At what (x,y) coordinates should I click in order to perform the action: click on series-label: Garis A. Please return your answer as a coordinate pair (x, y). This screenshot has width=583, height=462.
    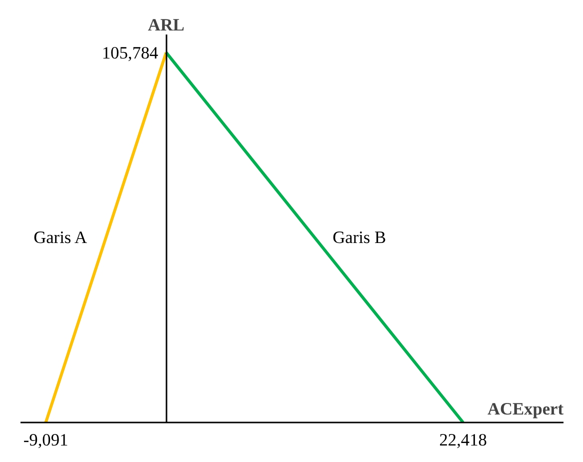
    Looking at the image, I should click on (61, 237).